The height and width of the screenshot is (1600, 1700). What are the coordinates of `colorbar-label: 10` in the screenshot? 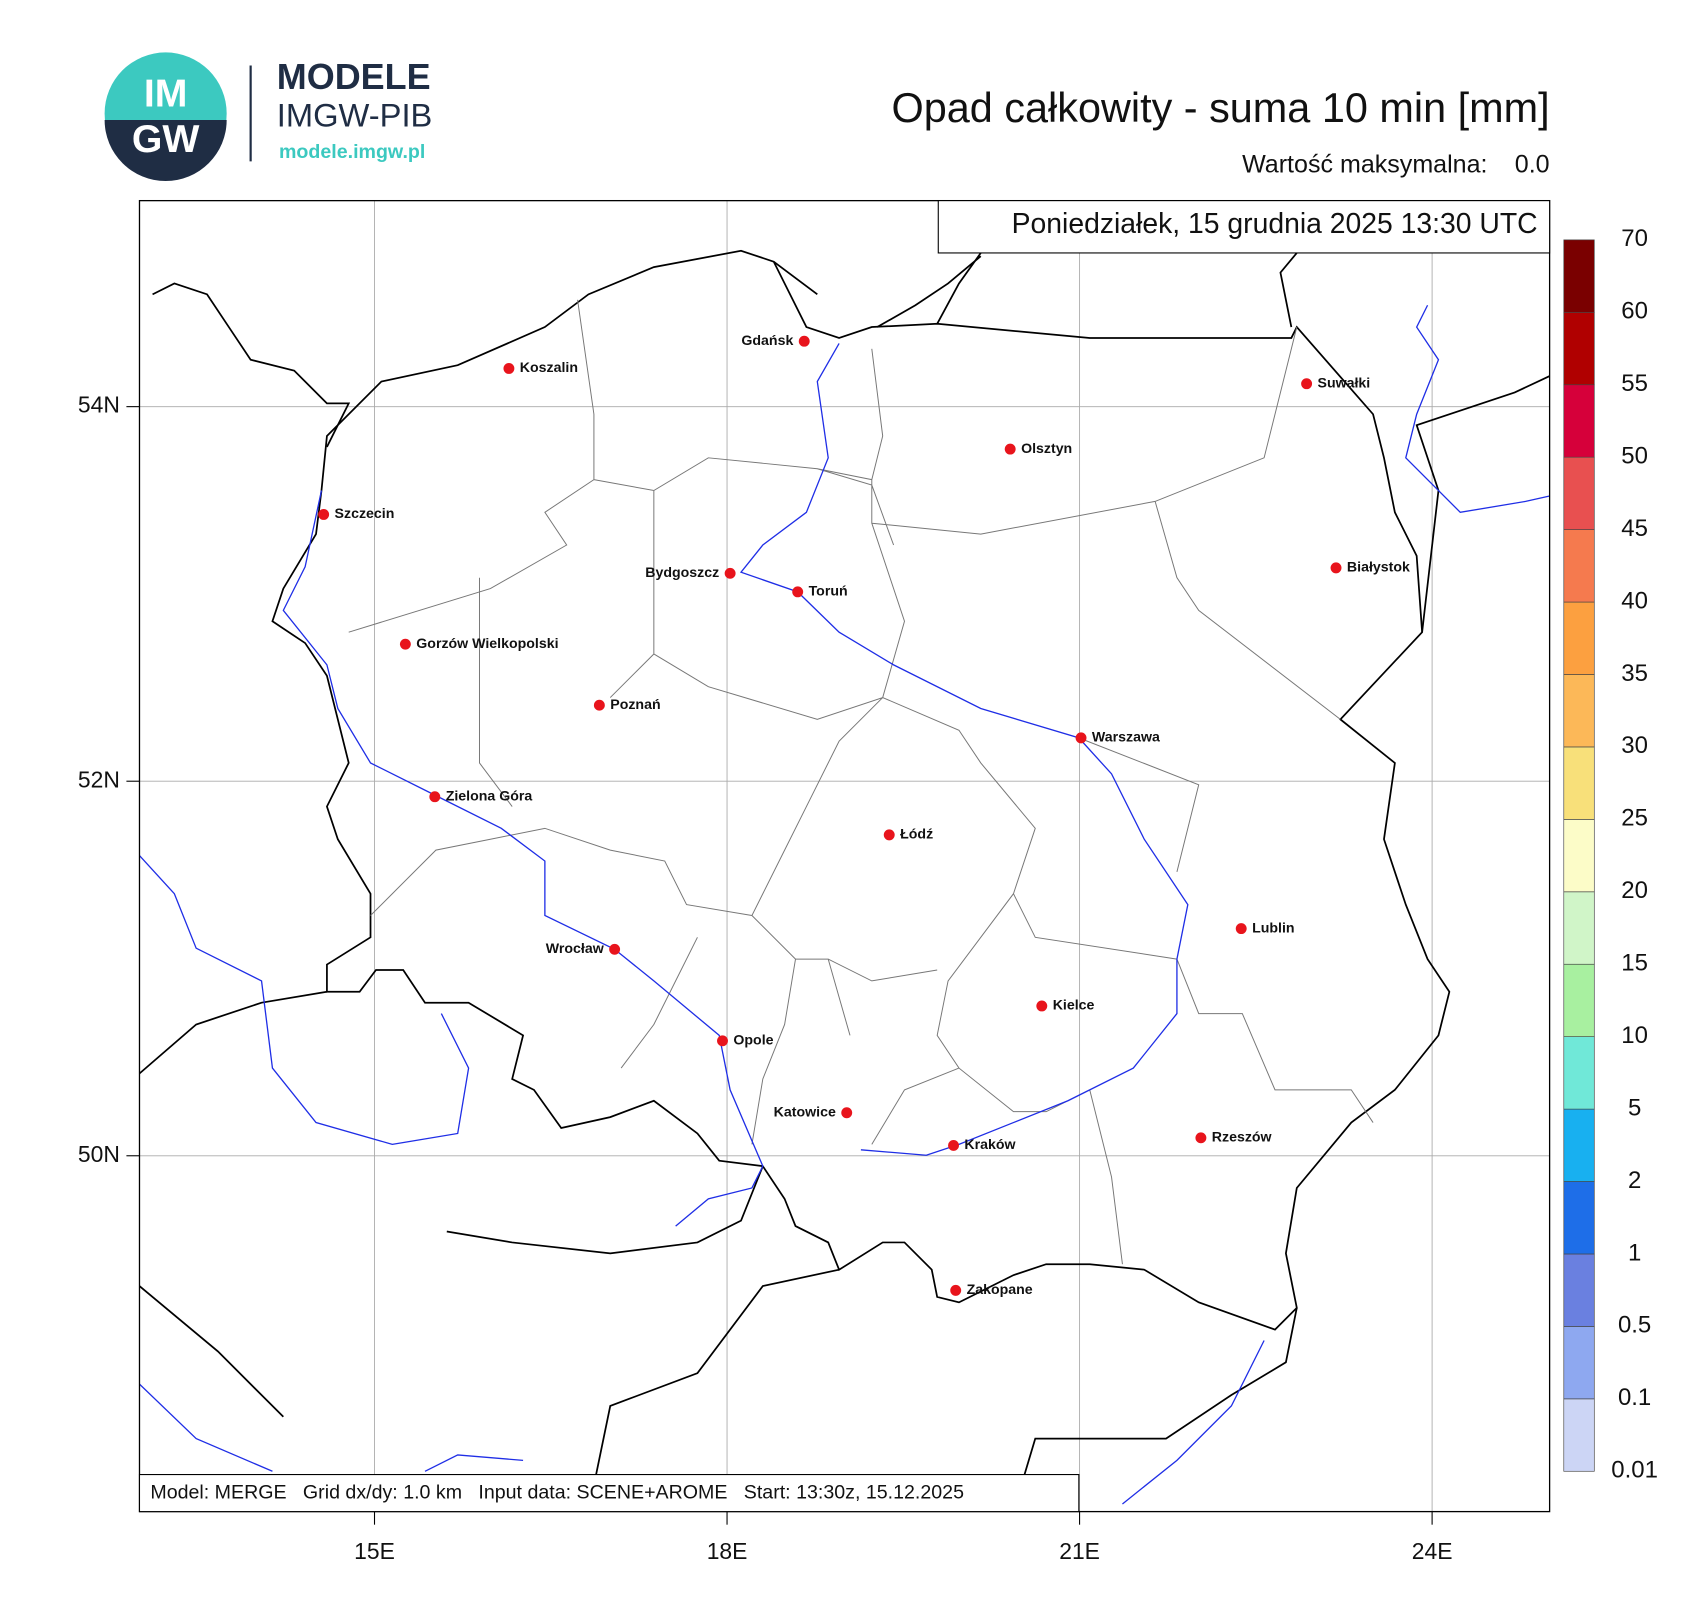 It's located at (1634, 1035).